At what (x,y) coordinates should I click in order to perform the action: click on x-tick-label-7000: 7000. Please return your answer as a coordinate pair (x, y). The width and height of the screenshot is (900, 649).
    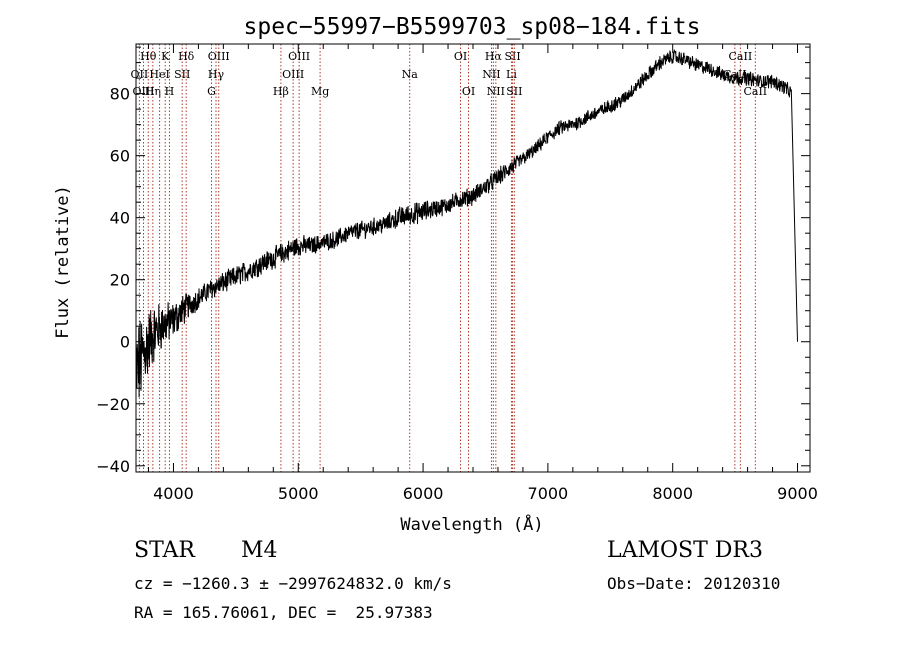
    Looking at the image, I should click on (548, 493).